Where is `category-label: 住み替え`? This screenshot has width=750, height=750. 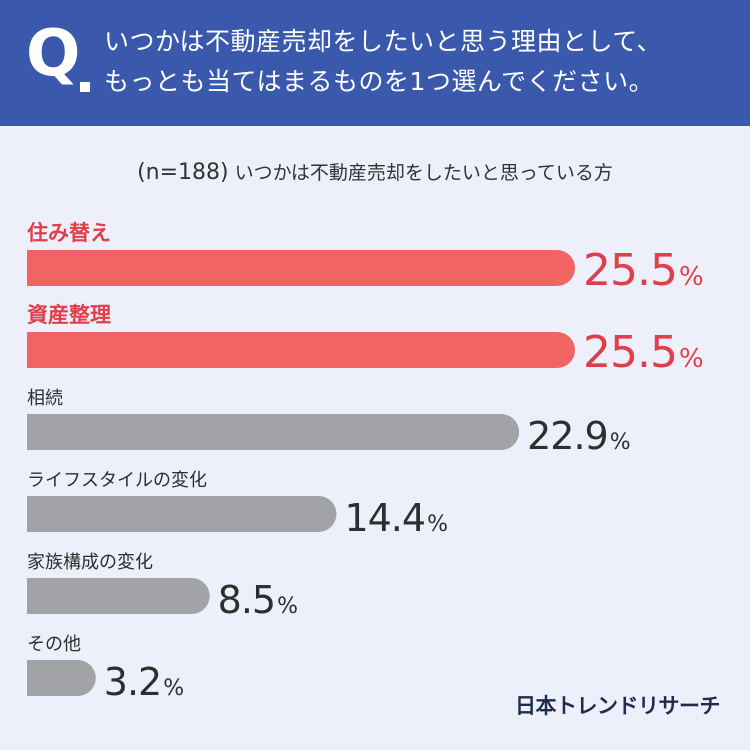 category-label: 住み替え is located at coordinates (69, 233).